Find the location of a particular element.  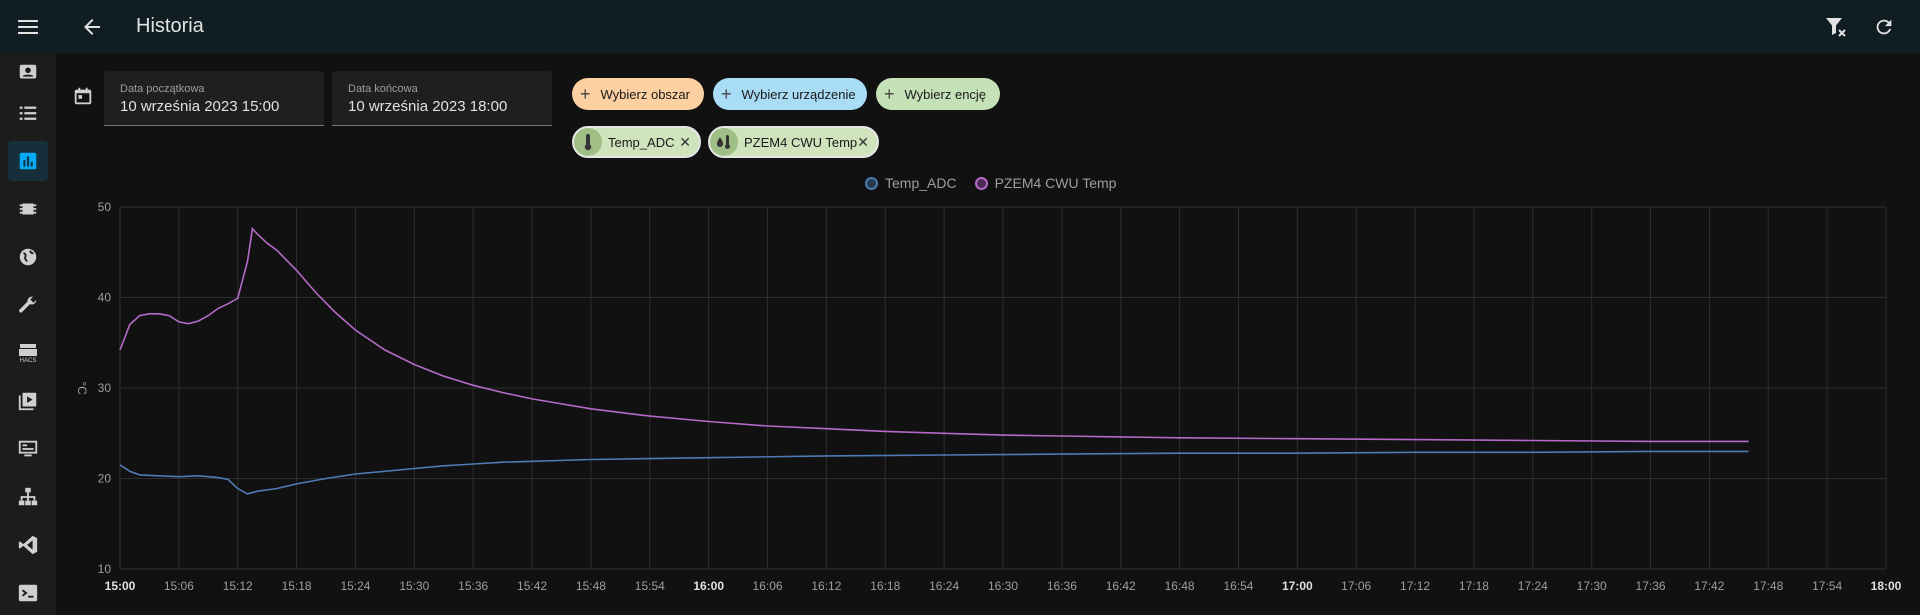

x-tick-label: 17:42 is located at coordinates (1709, 586).